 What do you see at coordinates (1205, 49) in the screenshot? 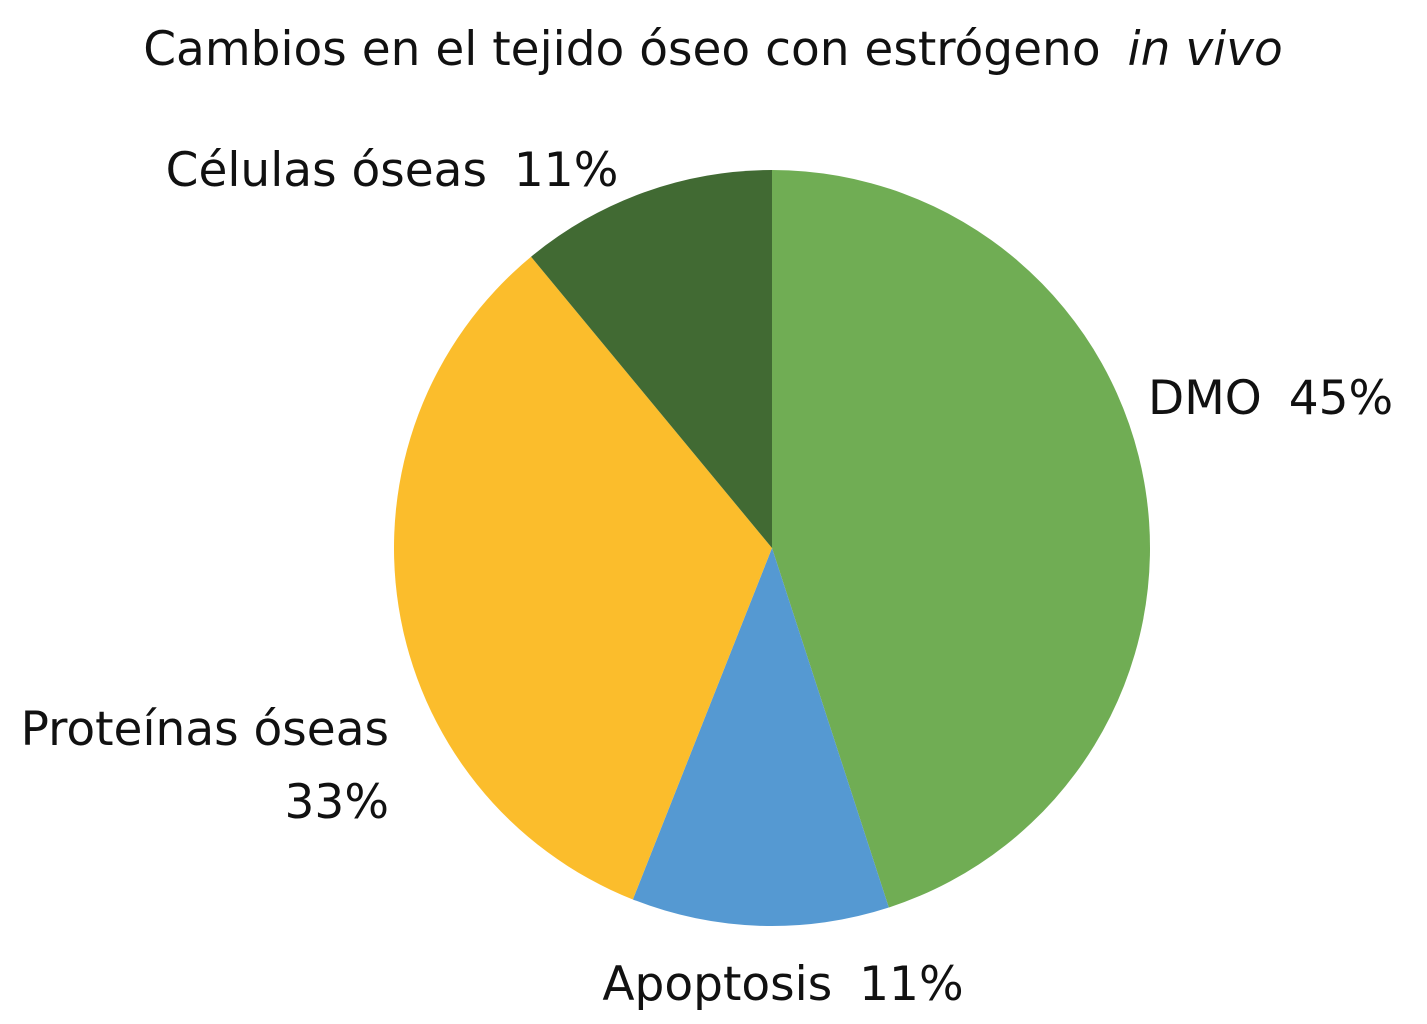
I see `chart-title-italic: in vivo` at bounding box center [1205, 49].